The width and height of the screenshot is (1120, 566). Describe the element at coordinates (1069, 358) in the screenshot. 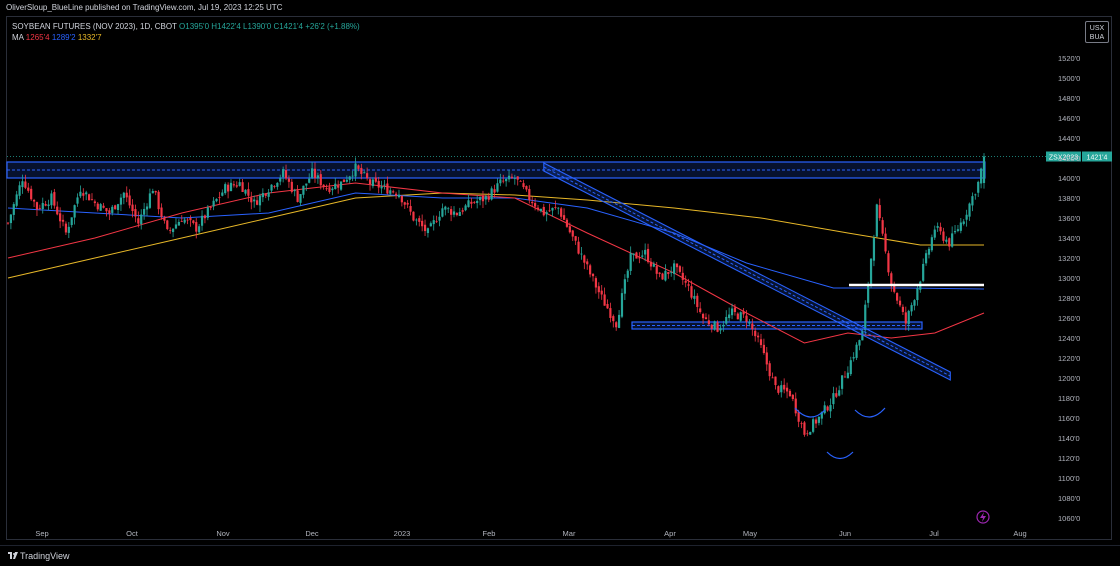

I see `y-tick-label: 1220'0` at that location.